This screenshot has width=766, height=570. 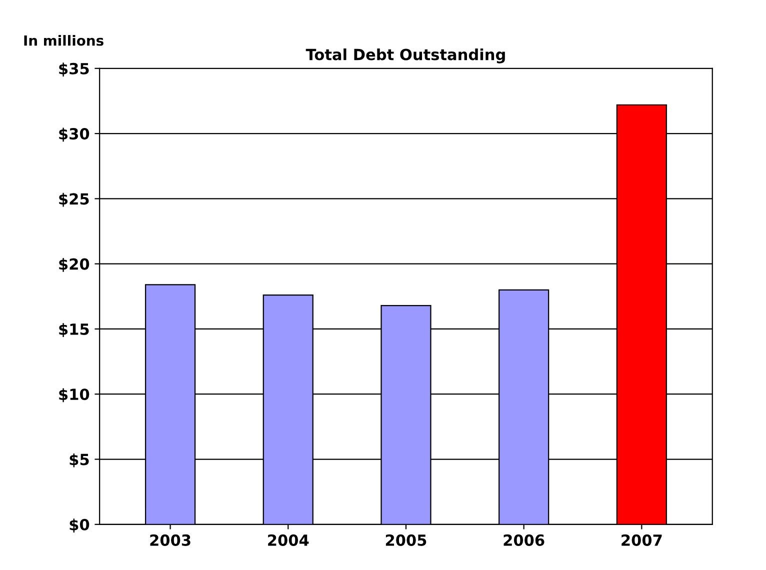 I want to click on x-tick-label: 2006, so click(x=524, y=540).